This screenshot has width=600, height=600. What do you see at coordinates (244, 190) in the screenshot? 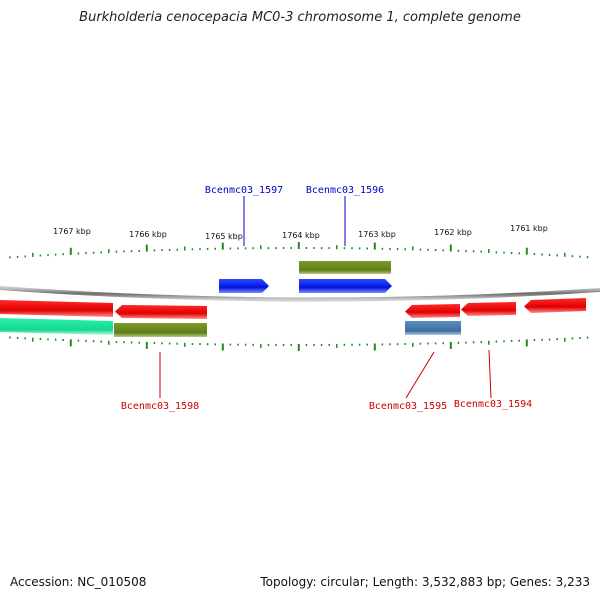
I see `gene-label-1597: Bcenmc03_1597` at bounding box center [244, 190].